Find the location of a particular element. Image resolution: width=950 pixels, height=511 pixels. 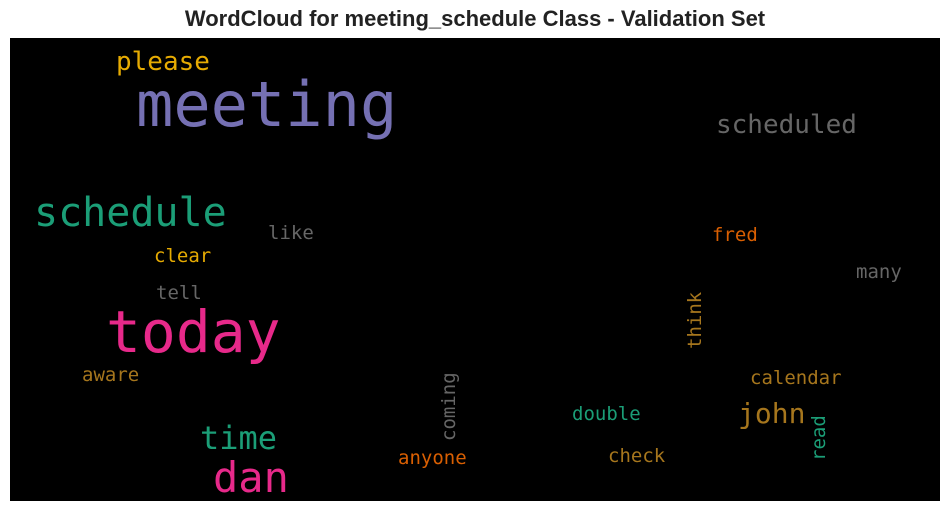

word-schedule: schedule is located at coordinates (130, 213).